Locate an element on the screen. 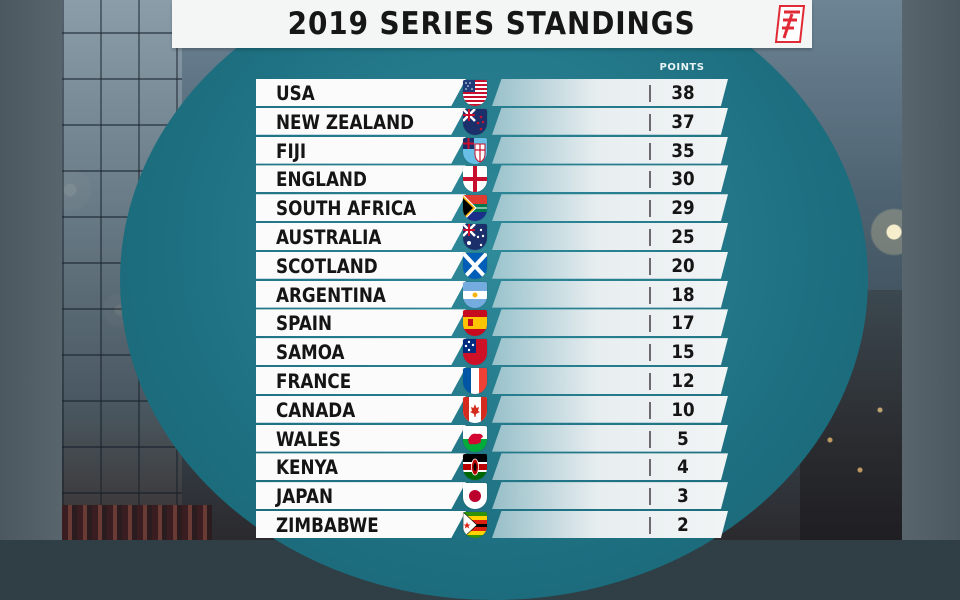 The height and width of the screenshot is (600, 960). team-name: USA is located at coordinates (295, 93).